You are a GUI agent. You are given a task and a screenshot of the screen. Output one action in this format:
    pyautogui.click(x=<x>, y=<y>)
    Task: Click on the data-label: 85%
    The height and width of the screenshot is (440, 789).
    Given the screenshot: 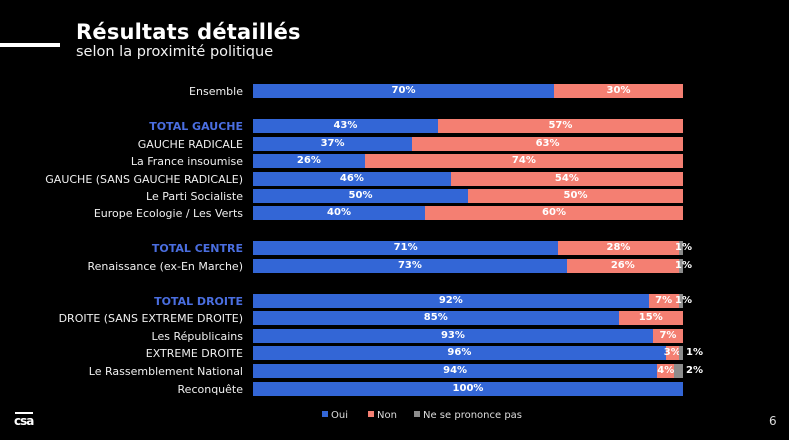 What is the action you would take?
    pyautogui.click(x=435, y=317)
    